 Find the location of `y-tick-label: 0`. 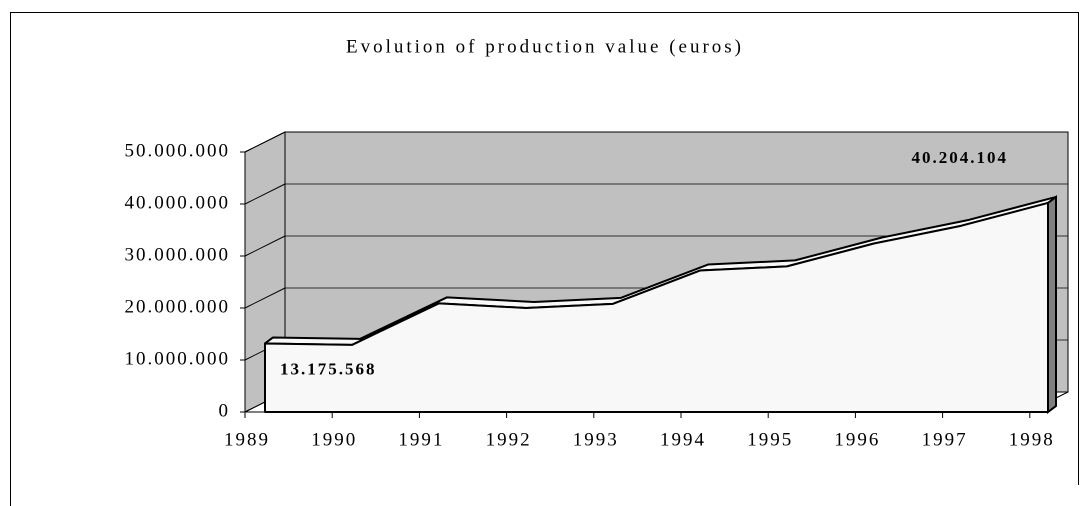

y-tick-label: 0 is located at coordinates (225, 410).